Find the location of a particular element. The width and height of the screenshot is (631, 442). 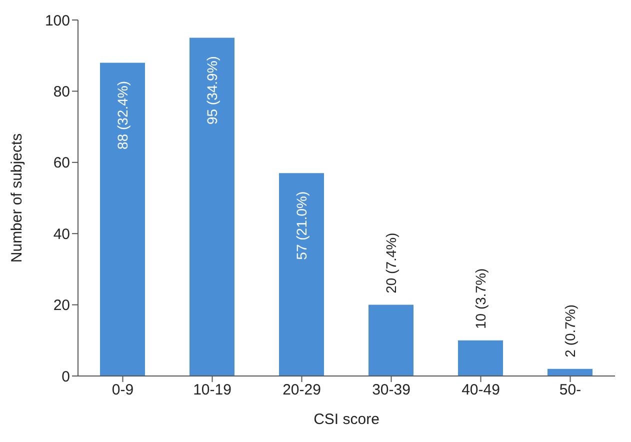

data-label: 95 (34.9%) is located at coordinates (212, 90).